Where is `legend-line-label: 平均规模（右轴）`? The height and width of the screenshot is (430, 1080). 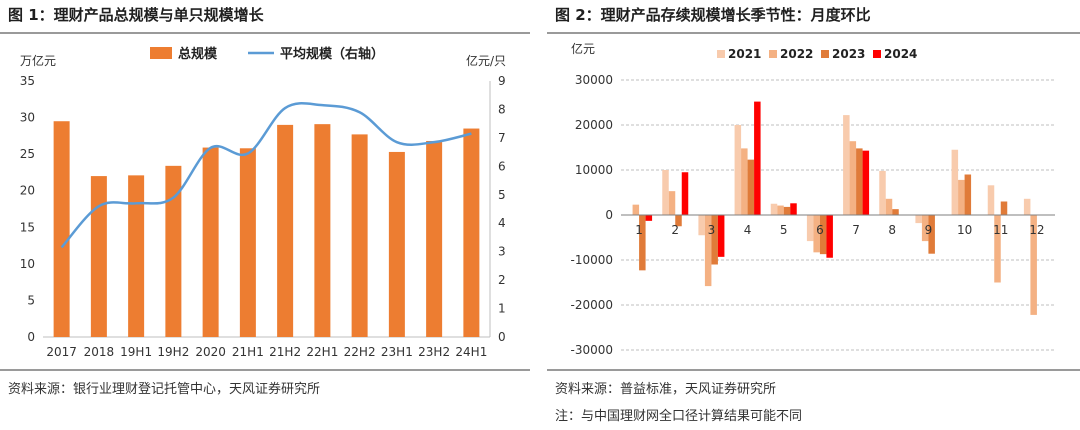
legend-line-label: 平均规模（右轴） is located at coordinates (332, 54).